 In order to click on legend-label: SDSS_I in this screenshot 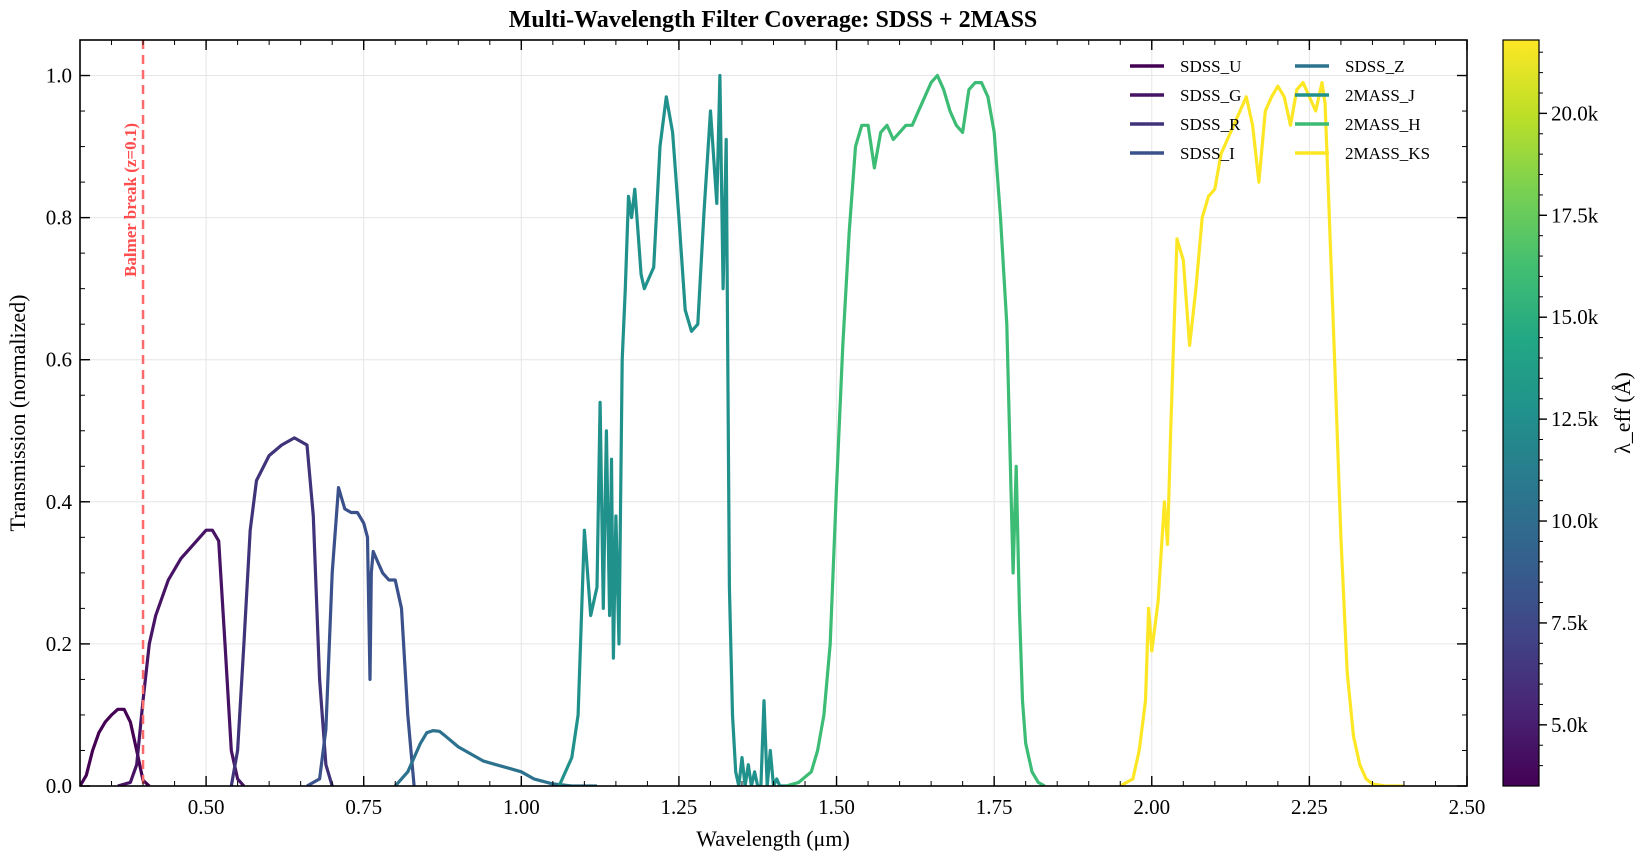, I will do `click(1207, 153)`.